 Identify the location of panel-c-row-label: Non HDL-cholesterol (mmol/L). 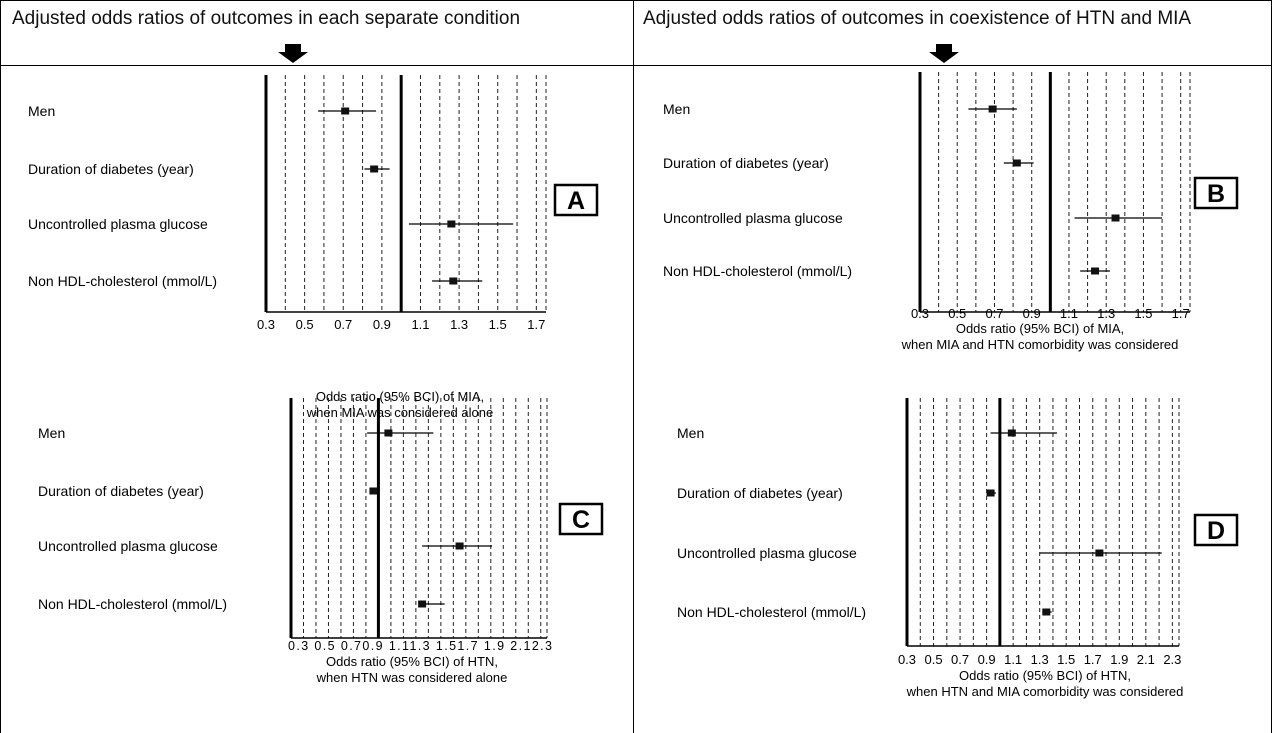
(132, 604).